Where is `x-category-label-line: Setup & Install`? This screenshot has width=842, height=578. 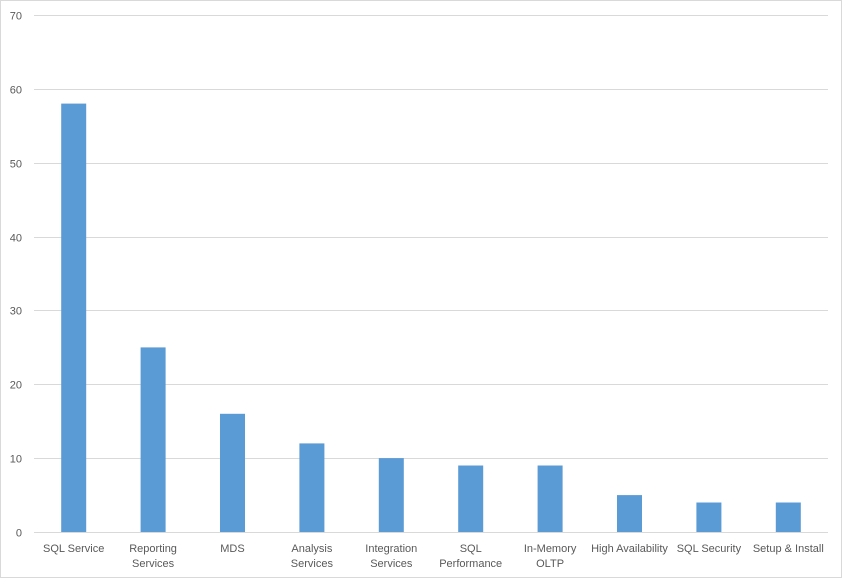 x-category-label-line: Setup & Install is located at coordinates (788, 549).